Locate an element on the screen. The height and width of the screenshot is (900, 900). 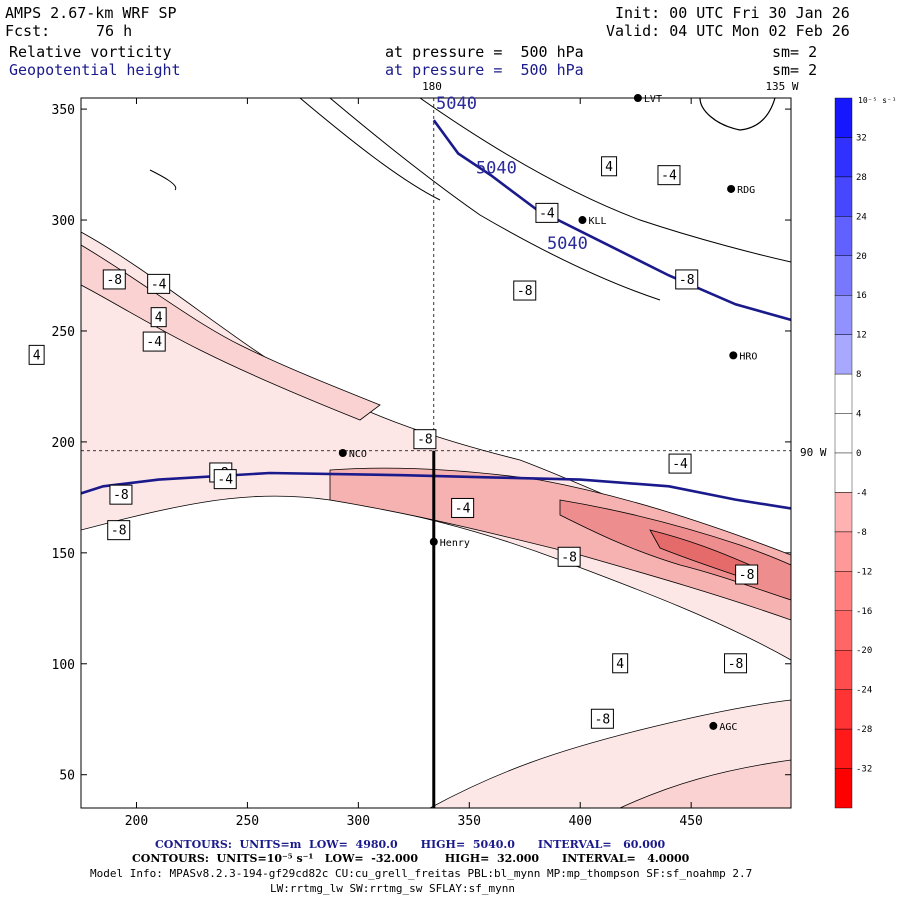
vorticity-band-medium is located at coordinates (560, 544).